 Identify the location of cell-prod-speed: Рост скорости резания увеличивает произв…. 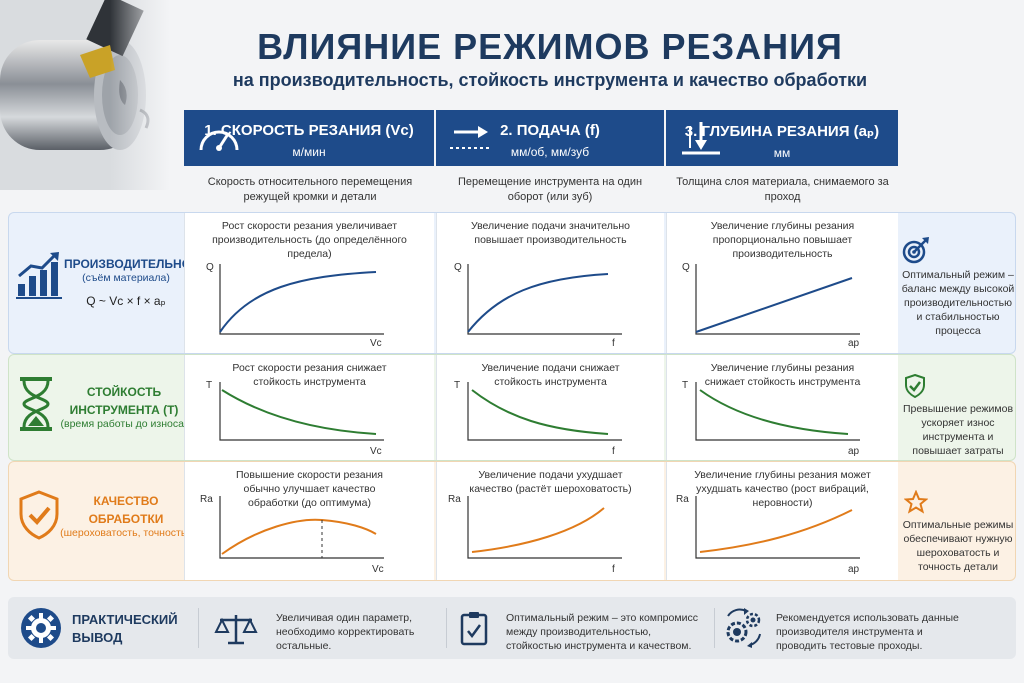
(309, 283).